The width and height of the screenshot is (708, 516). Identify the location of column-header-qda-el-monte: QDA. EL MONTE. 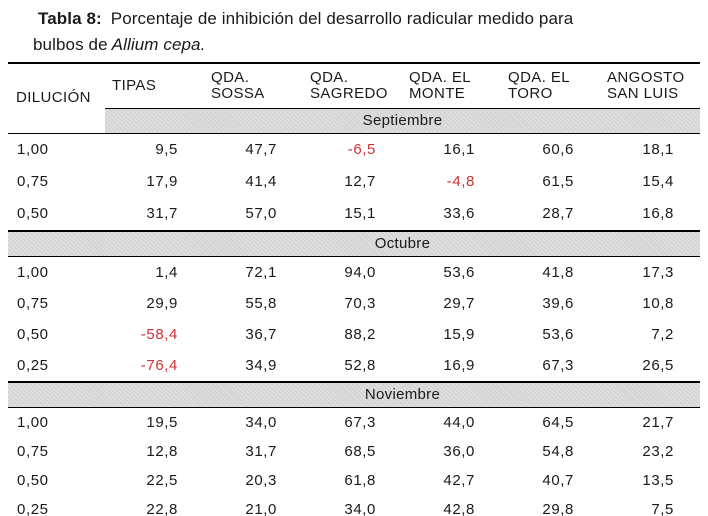
(451, 86).